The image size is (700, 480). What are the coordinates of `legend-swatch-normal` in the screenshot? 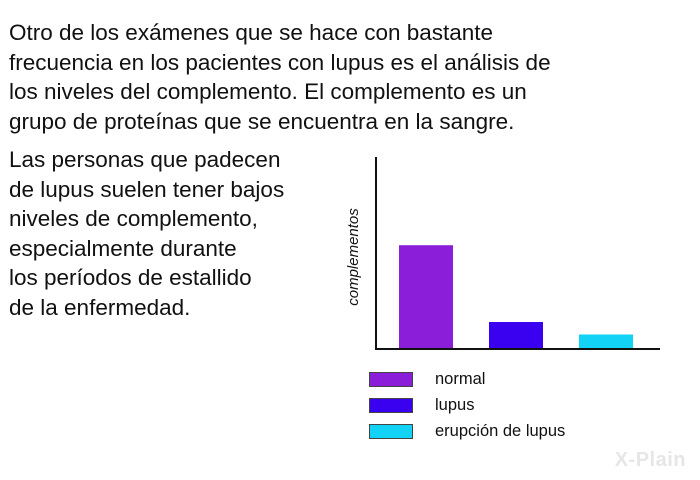 It's located at (391, 379).